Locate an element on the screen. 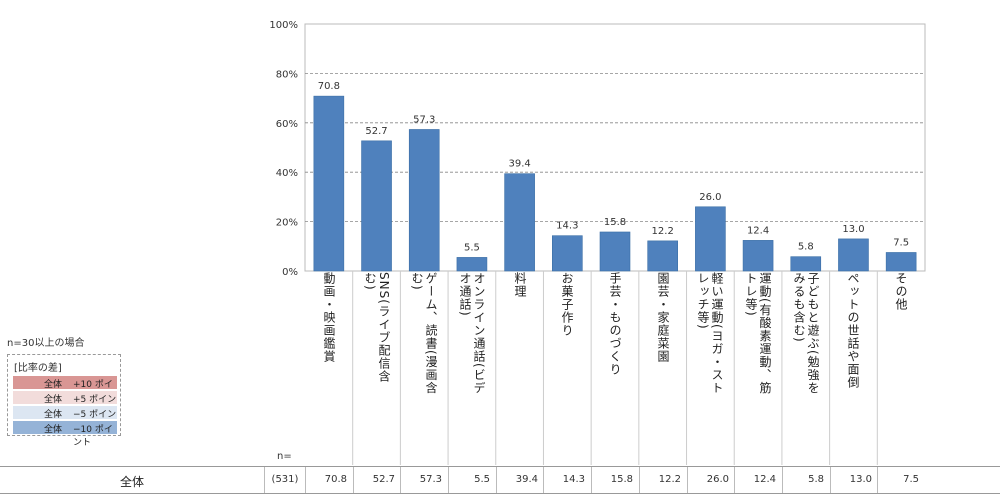 This screenshot has width=1000, height=495. legend-title: [比率の差] is located at coordinates (38, 368).